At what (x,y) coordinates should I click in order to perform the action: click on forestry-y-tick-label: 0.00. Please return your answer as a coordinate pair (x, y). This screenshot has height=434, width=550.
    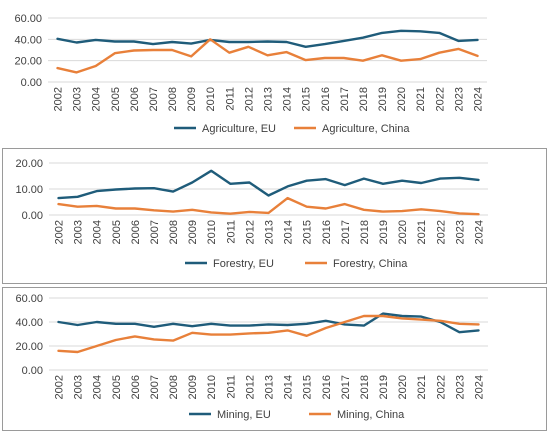
    Looking at the image, I should click on (32, 216).